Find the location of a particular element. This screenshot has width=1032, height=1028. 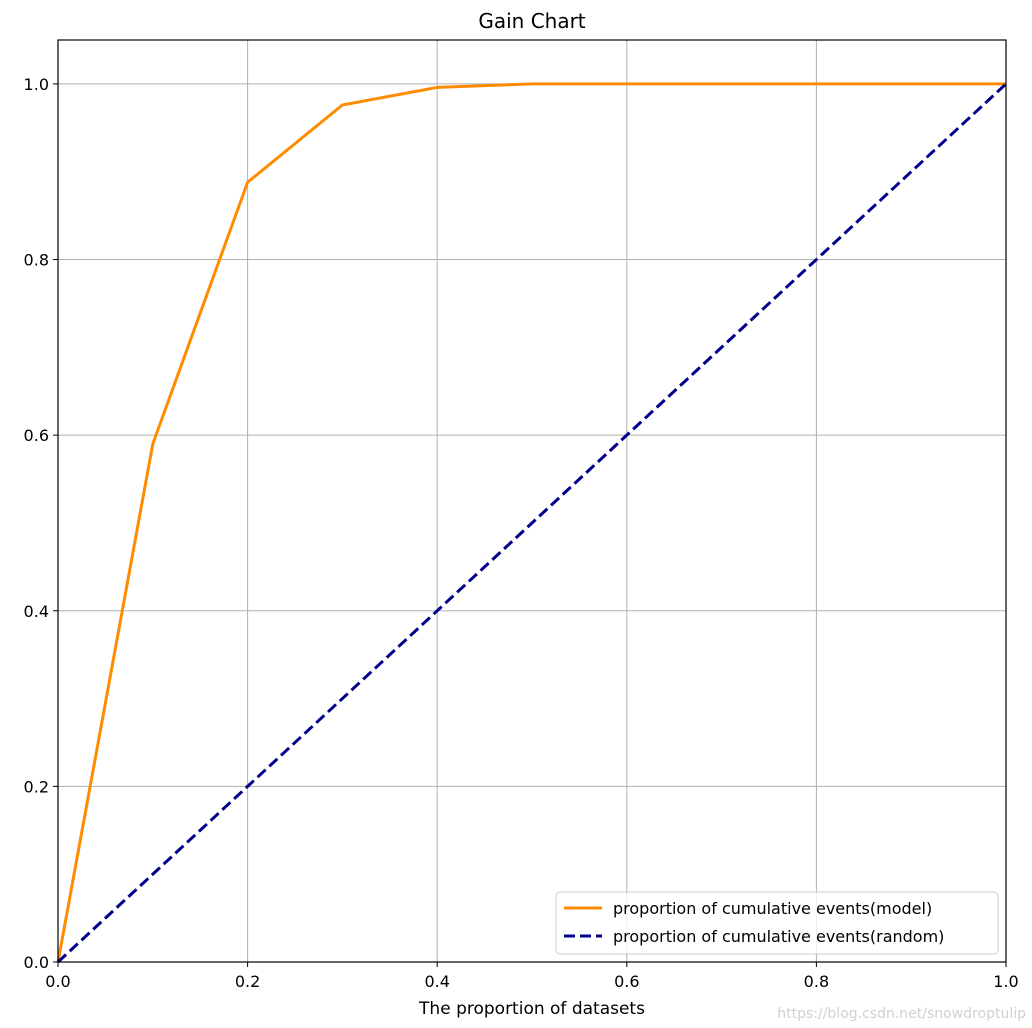

legend-label: proportion of cumulative events(model) is located at coordinates (772, 908).